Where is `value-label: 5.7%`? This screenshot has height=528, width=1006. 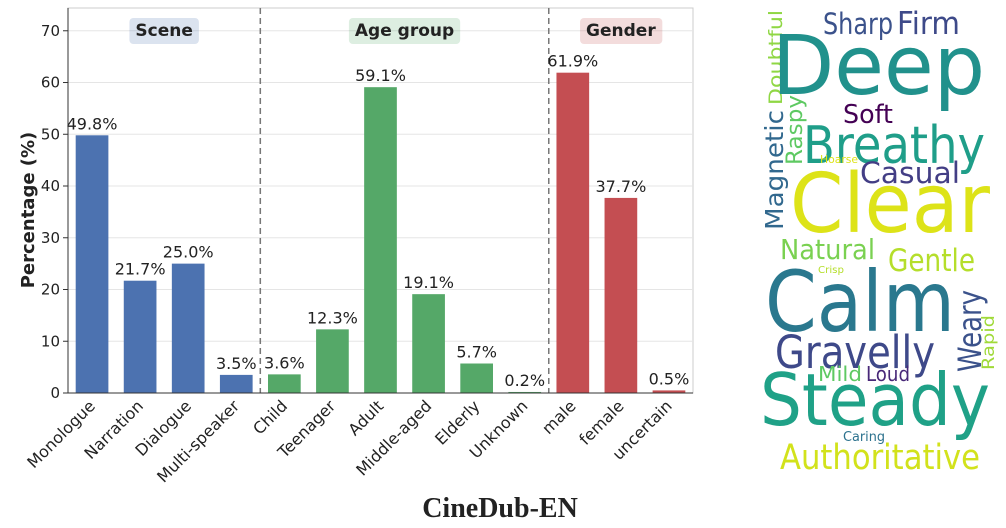 value-label: 5.7% is located at coordinates (476, 352).